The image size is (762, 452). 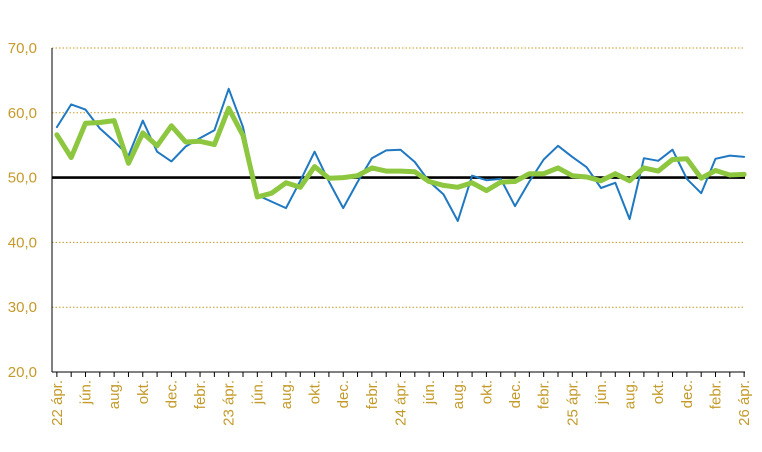 I want to click on y-tick-label: 70,0, so click(x=22, y=48).